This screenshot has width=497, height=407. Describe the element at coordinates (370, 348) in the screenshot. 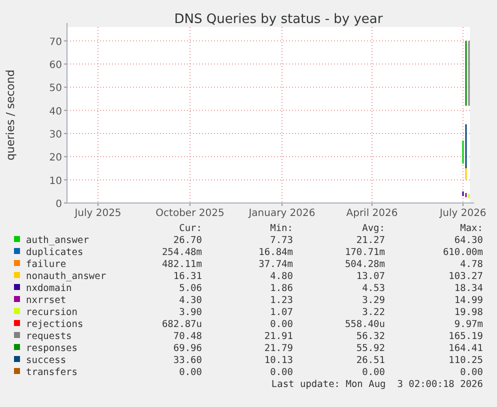

I see `text: 55.92` at that location.